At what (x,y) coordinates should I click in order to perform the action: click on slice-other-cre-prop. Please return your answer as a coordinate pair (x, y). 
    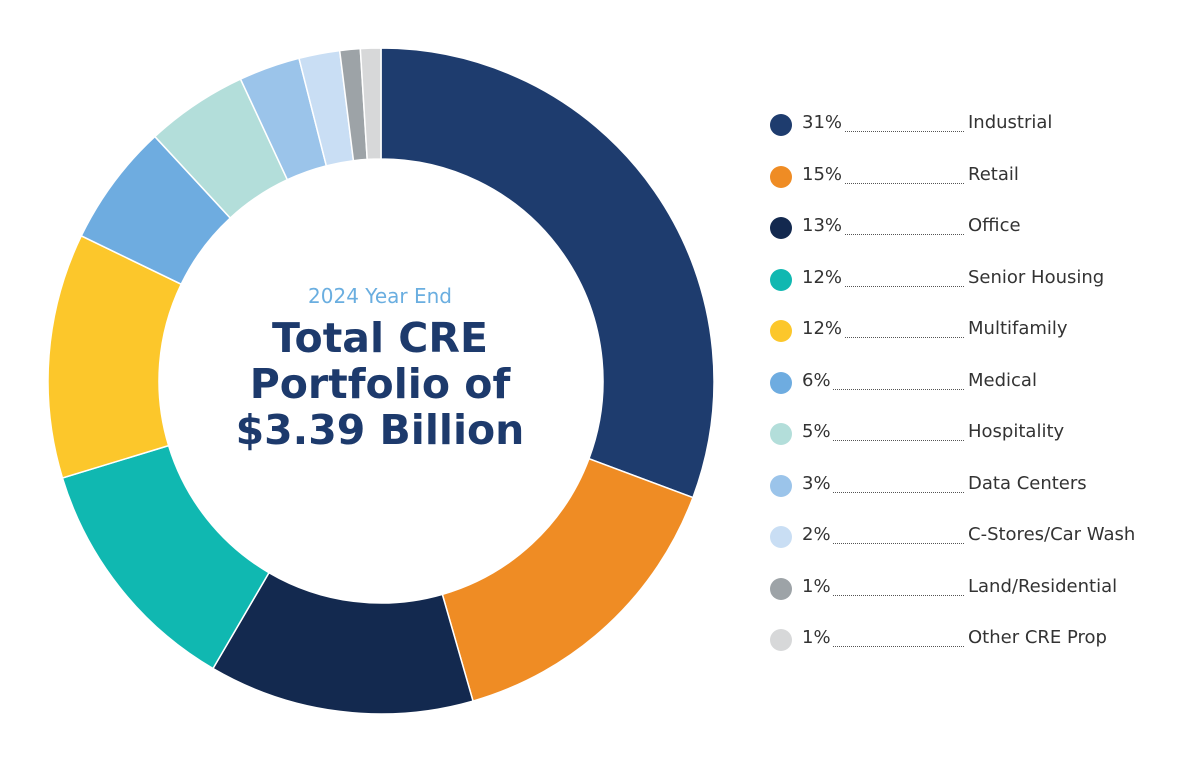
    Looking at the image, I should click on (370, 104).